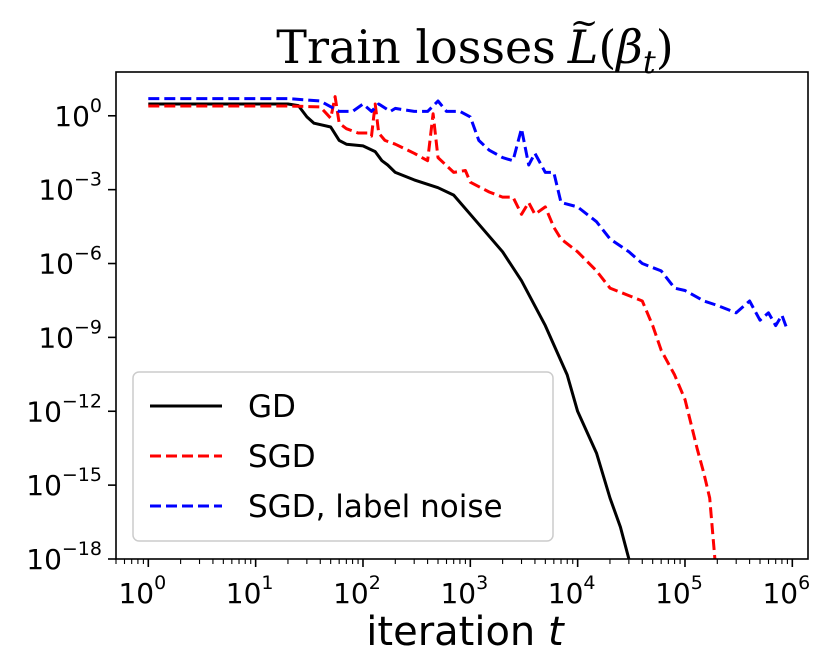 The image size is (830, 672). Describe the element at coordinates (250, 591) in the screenshot. I see `x-tick-label: 10¹` at that location.